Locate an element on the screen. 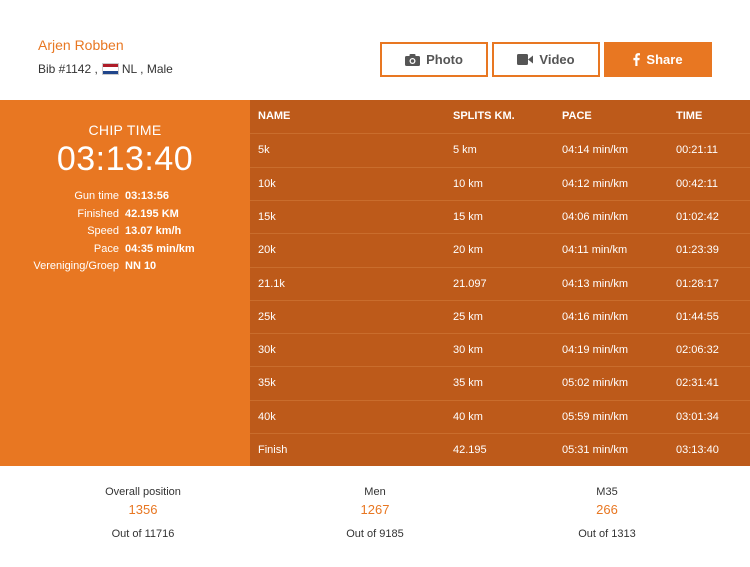 The image size is (750, 567). photo-button-label: Photo is located at coordinates (444, 59).